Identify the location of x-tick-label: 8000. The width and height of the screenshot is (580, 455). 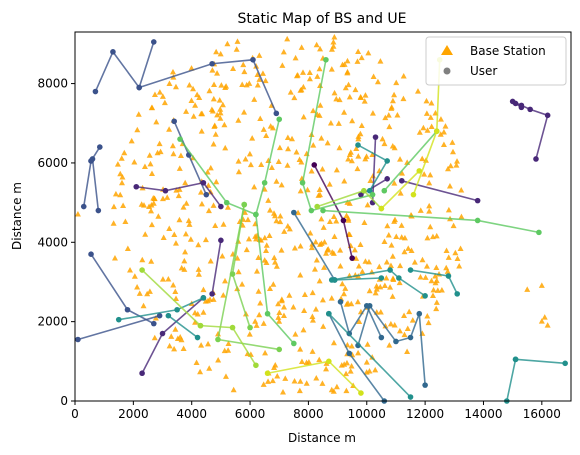
(308, 414).